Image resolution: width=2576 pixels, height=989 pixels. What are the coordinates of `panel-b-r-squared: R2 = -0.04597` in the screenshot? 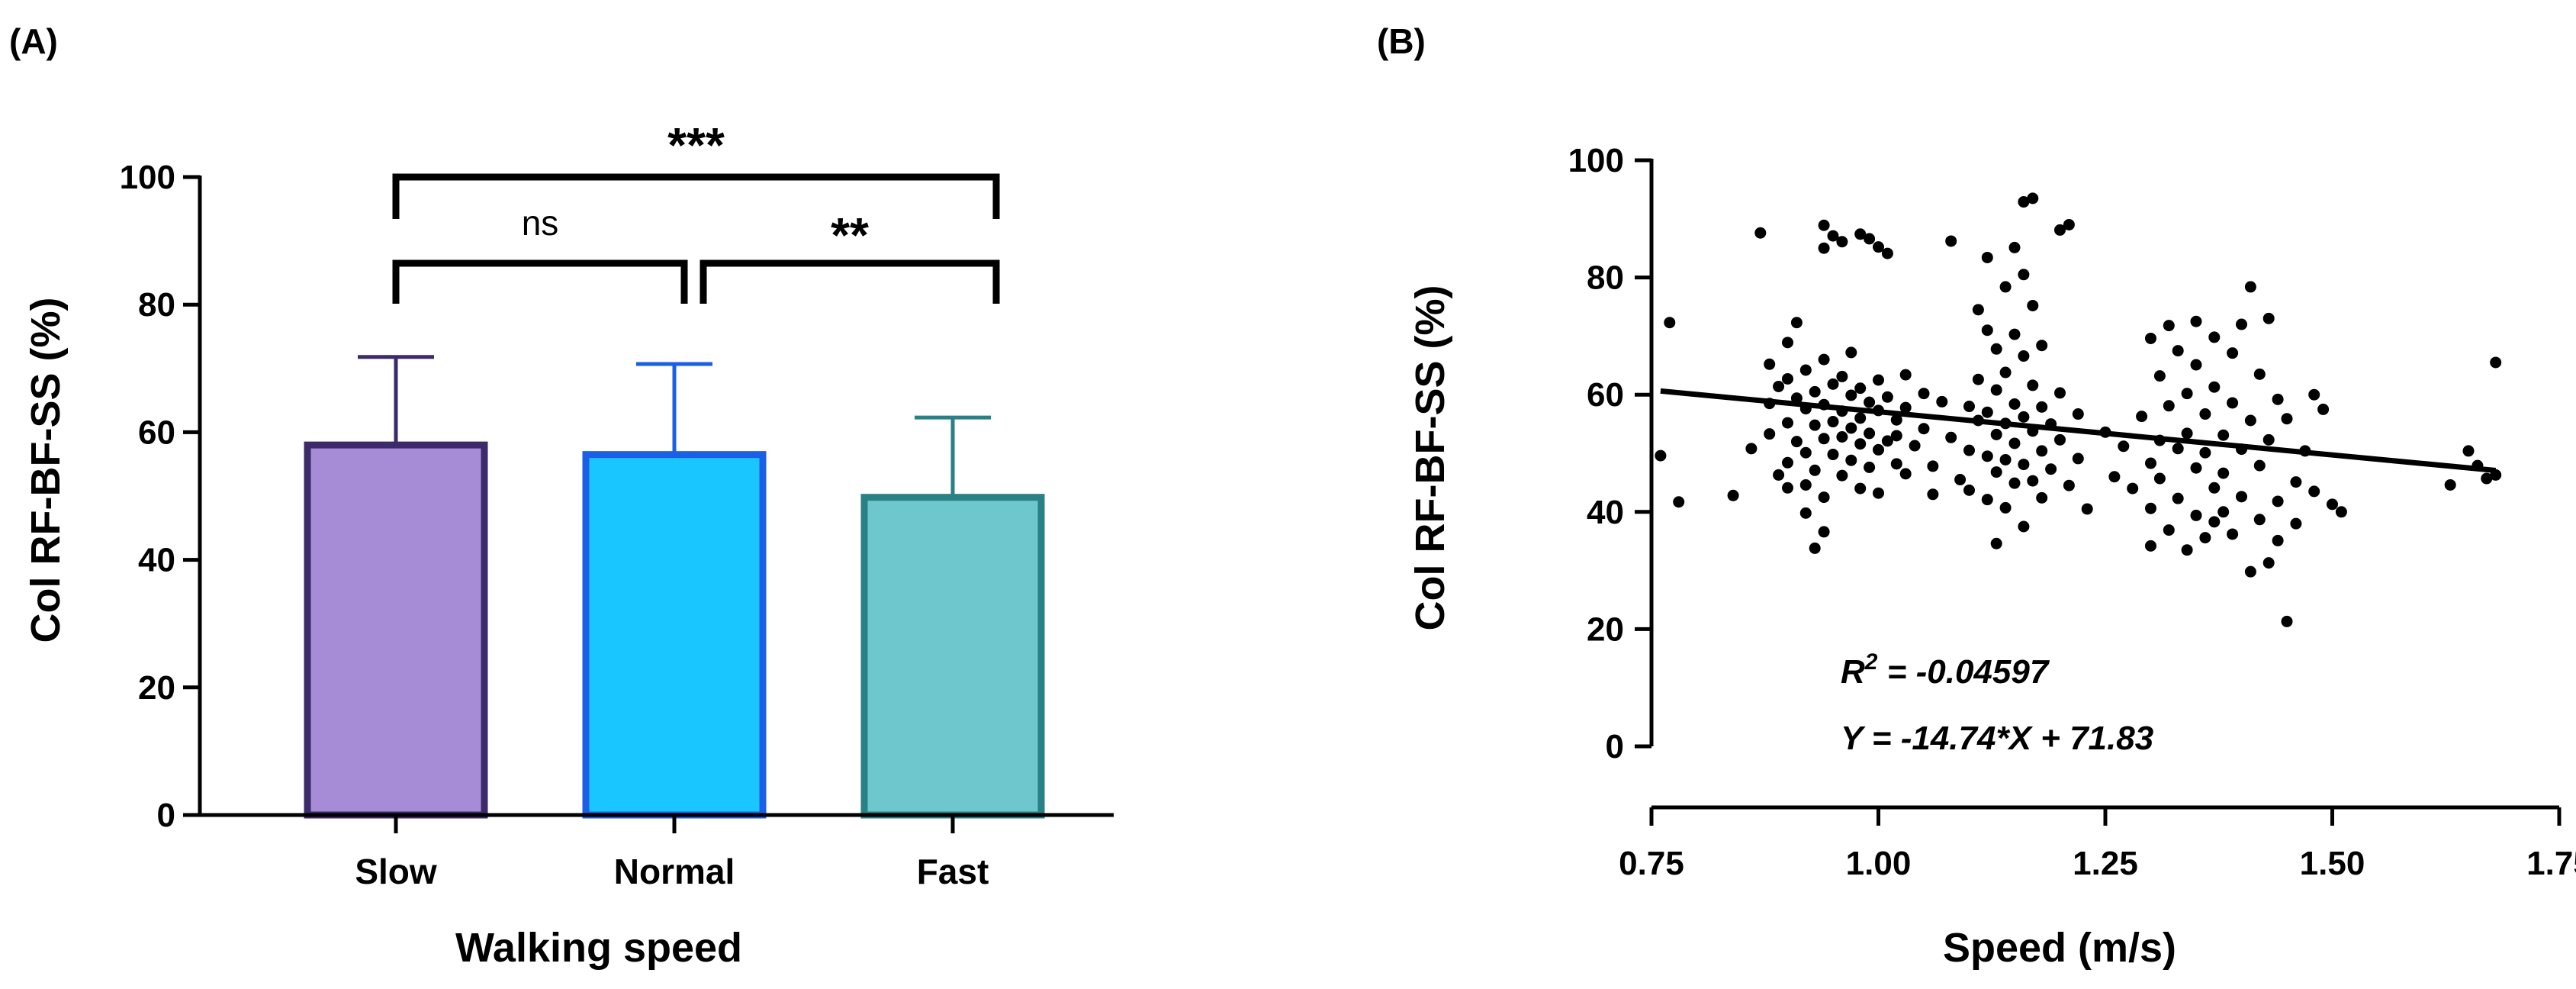 It's located at (1946, 670).